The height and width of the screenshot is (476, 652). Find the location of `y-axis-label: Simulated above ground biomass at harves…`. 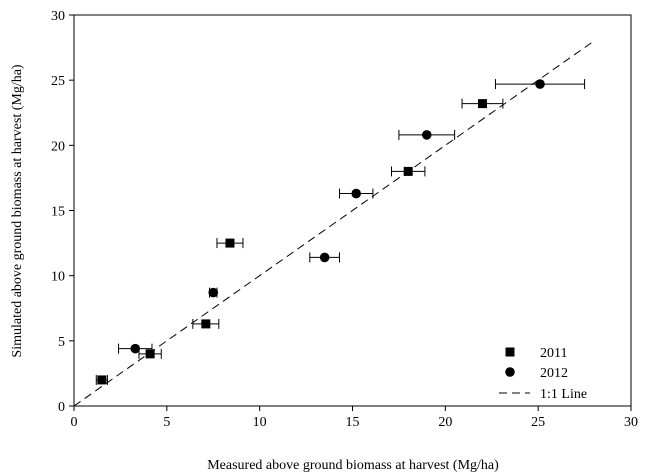

y-axis-label: Simulated above ground biomass at harves… is located at coordinates (17, 210).